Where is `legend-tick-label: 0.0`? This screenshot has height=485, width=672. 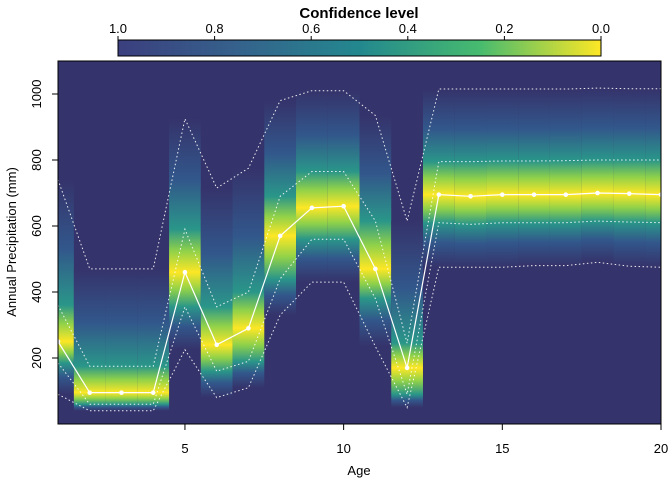
legend-tick-label: 0.0 is located at coordinates (601, 28).